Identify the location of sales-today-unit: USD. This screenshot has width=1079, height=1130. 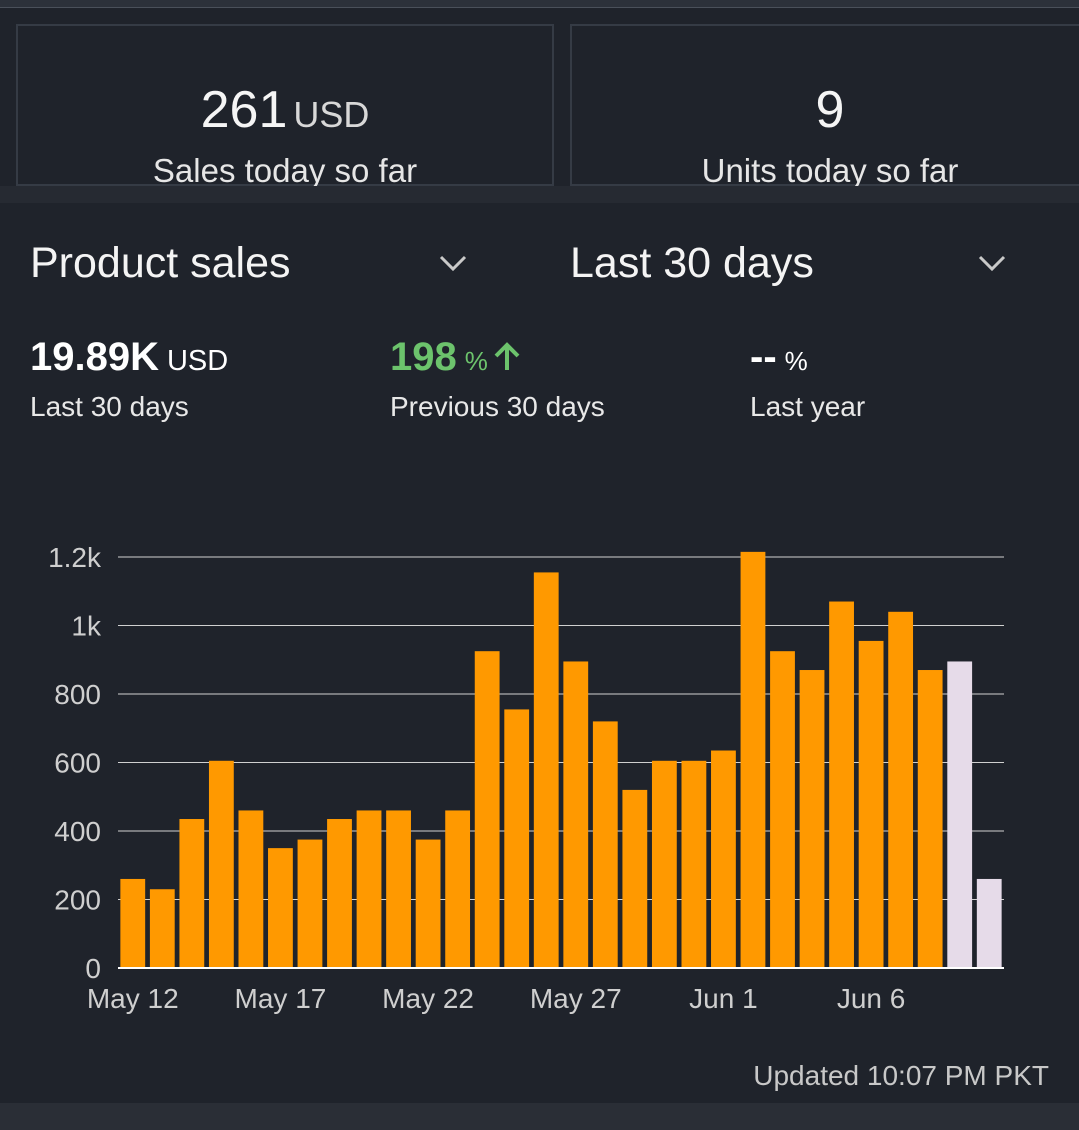
(331, 114).